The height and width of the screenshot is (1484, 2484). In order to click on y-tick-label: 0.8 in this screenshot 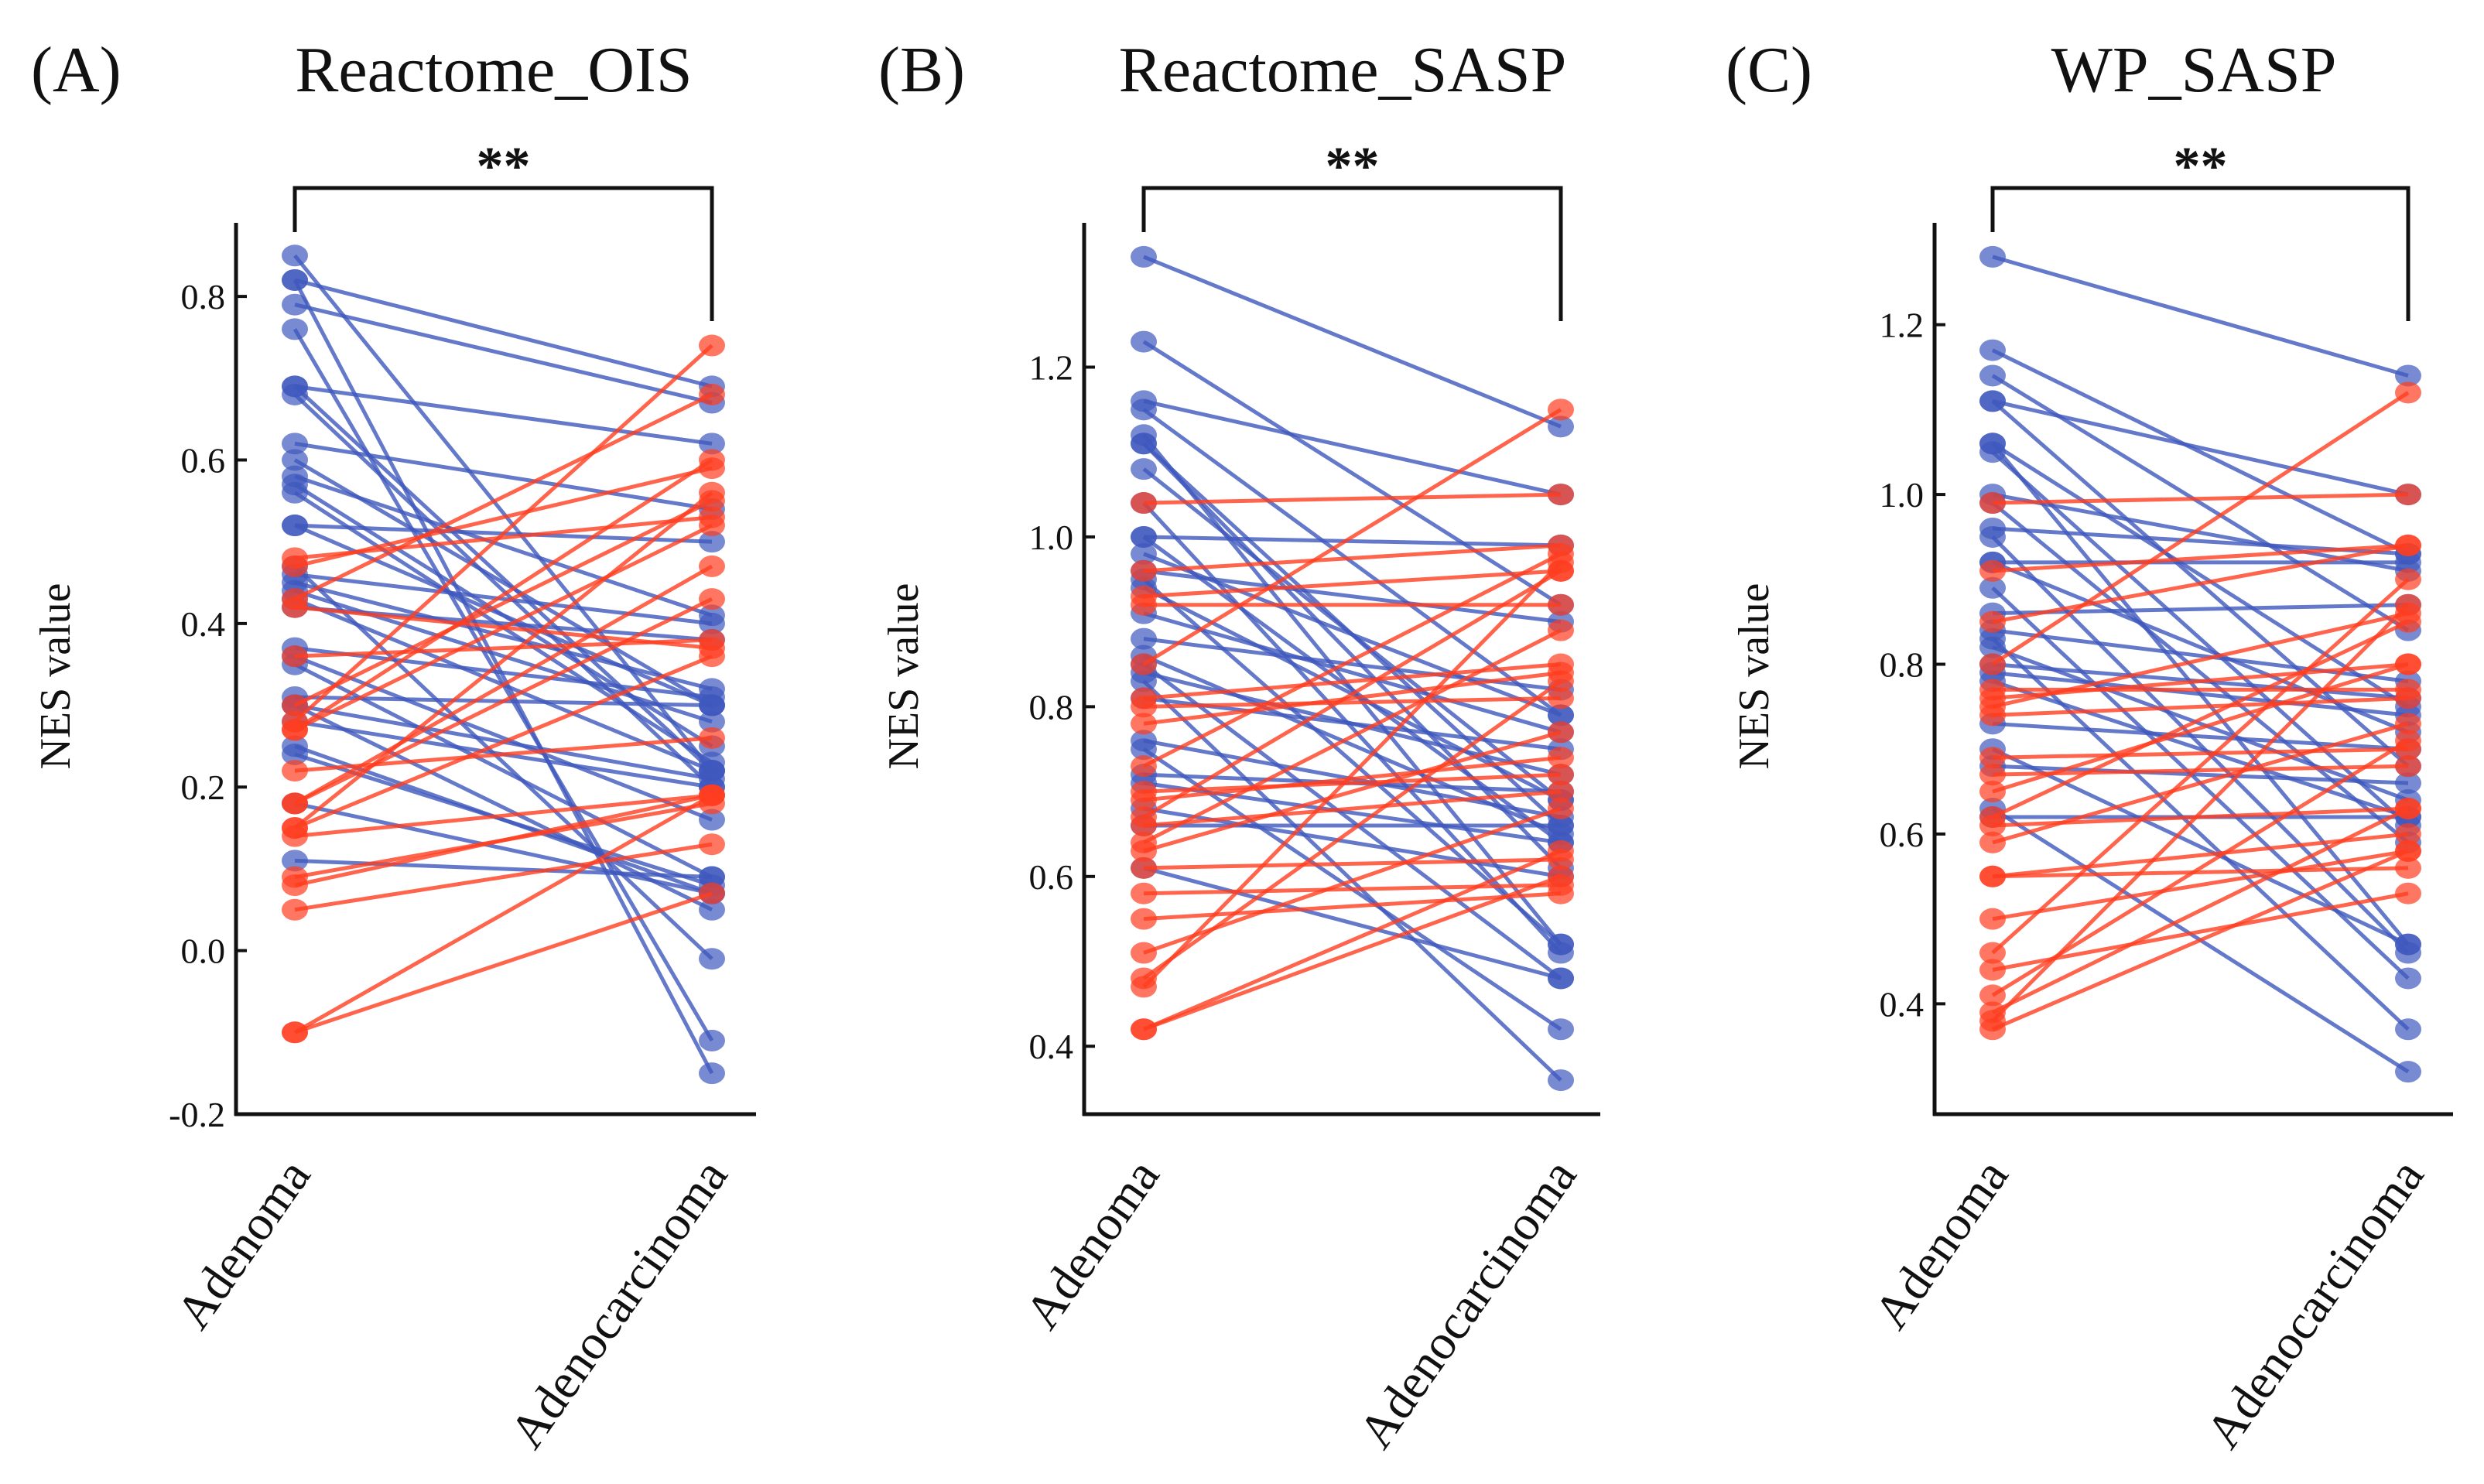, I will do `click(1051, 707)`.